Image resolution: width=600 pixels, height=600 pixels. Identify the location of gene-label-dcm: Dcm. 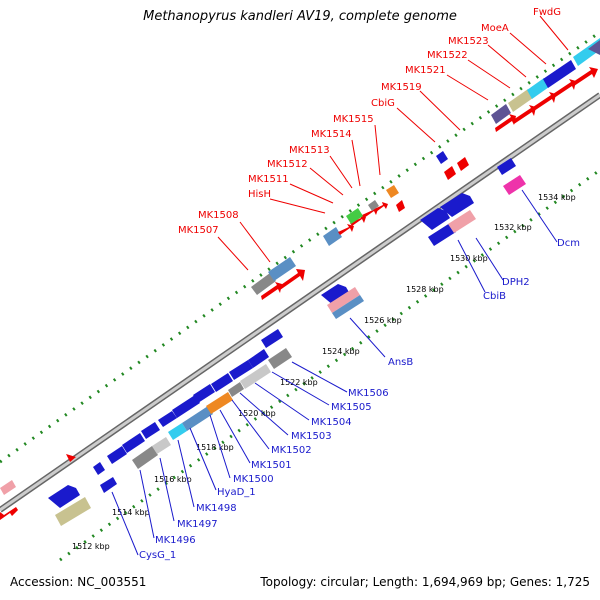
(568, 243).